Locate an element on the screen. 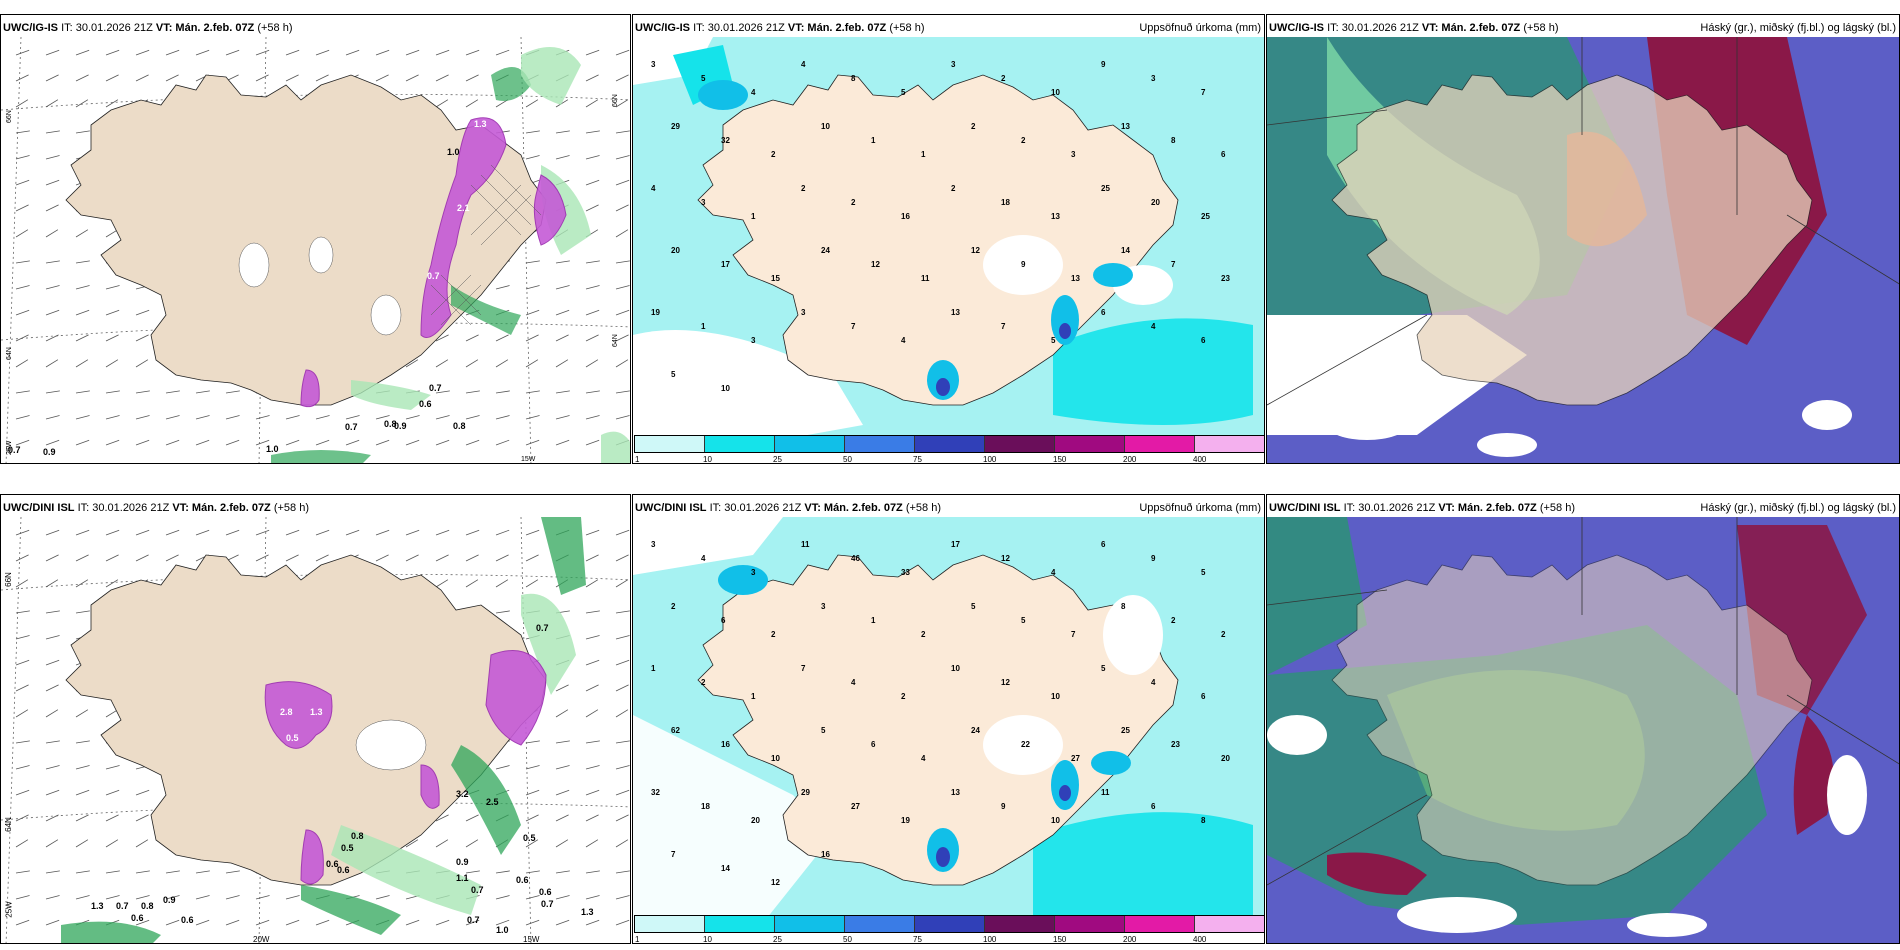  precip-value: 18 is located at coordinates (705, 806).